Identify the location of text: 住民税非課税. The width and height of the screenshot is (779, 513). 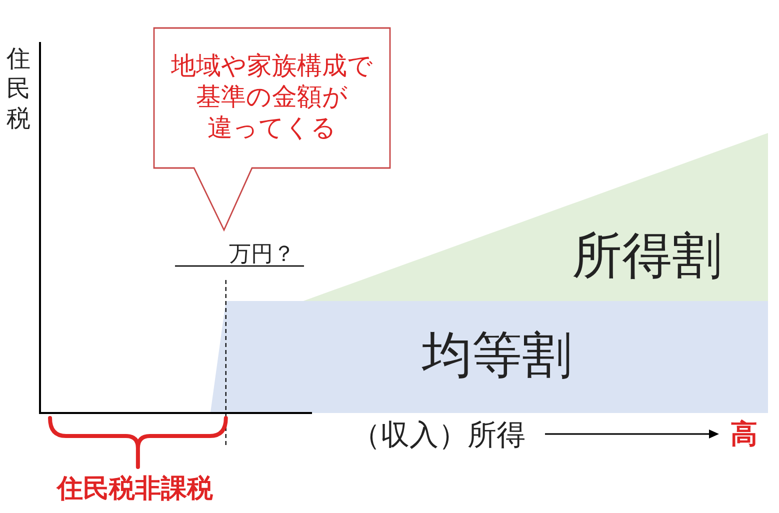
(135, 489).